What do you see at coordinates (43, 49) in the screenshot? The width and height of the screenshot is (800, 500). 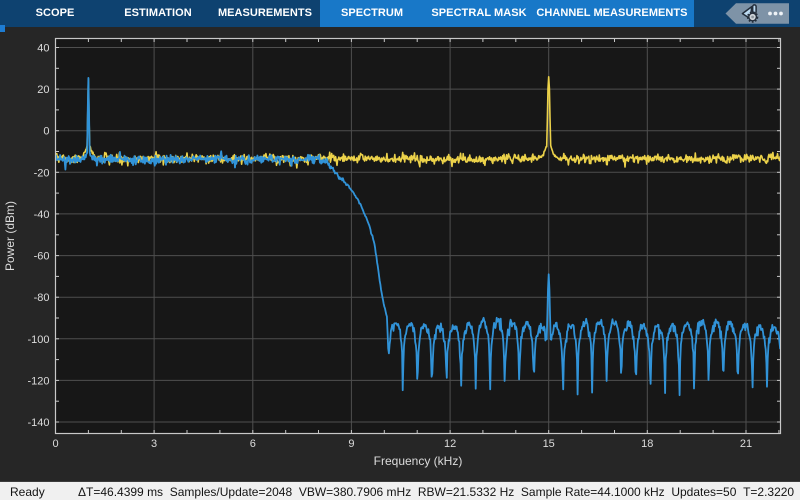 I see `svg-text: 40` at bounding box center [43, 49].